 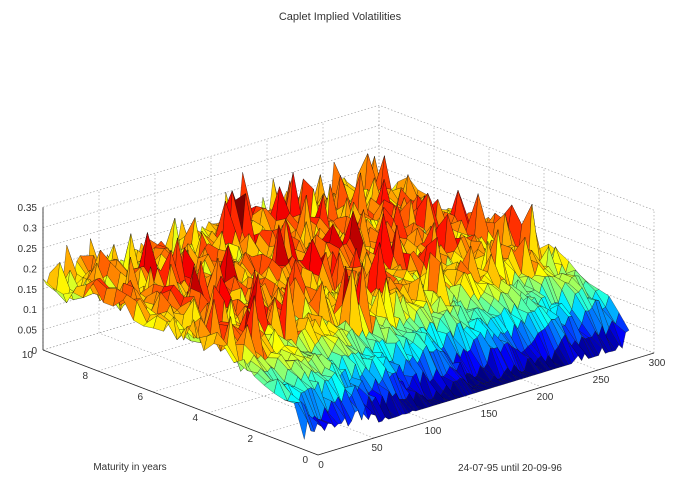 I want to click on z-tick-label: 0.05, so click(x=28, y=331).